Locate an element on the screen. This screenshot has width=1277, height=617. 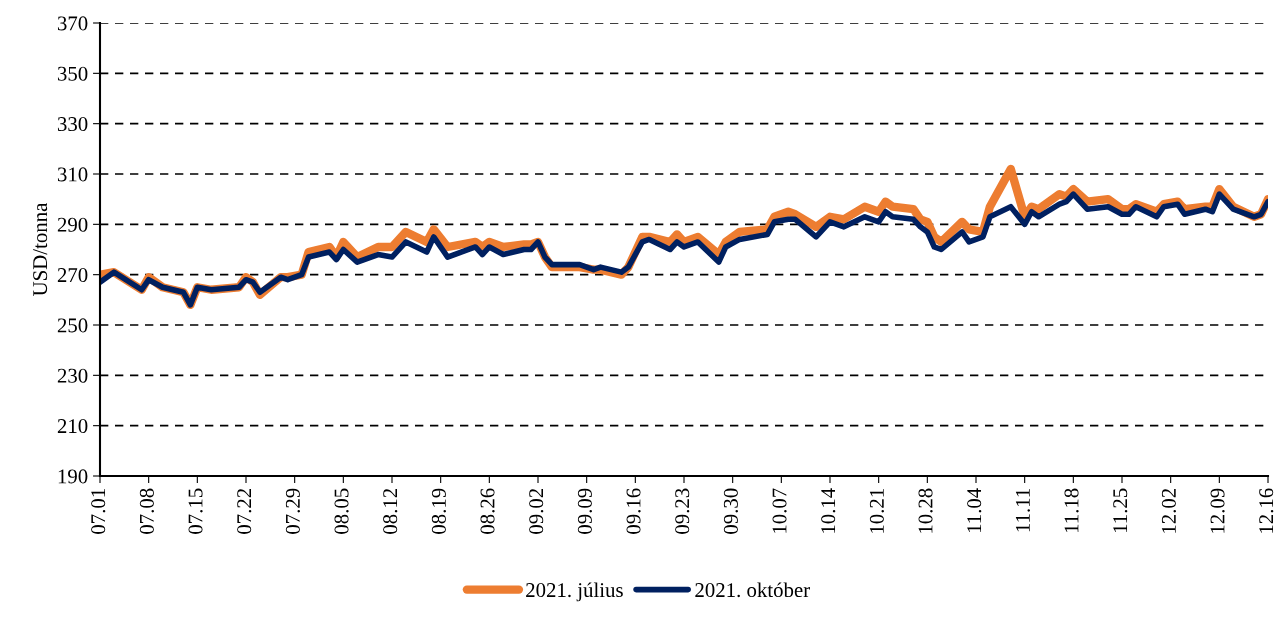
x-tick-label: 11.25 is located at coordinates (1120, 510).